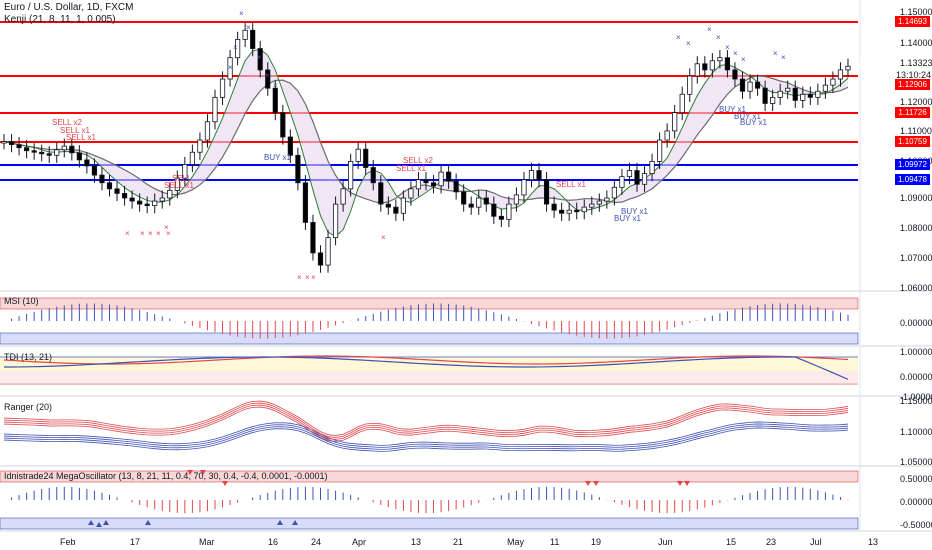  What do you see at coordinates (878, 63) in the screenshot?
I see `current-price-bg` at bounding box center [878, 63].